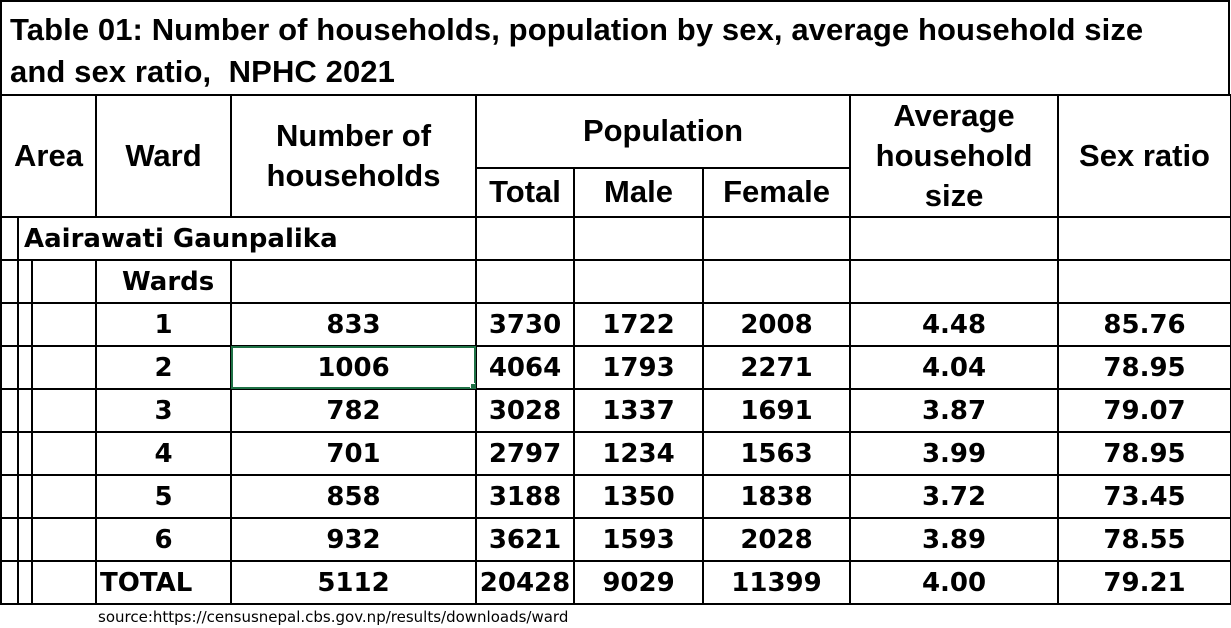 Image resolution: width=1231 pixels, height=628 pixels. I want to click on municipality-name: Aairawati Gaunpalika, so click(247, 238).